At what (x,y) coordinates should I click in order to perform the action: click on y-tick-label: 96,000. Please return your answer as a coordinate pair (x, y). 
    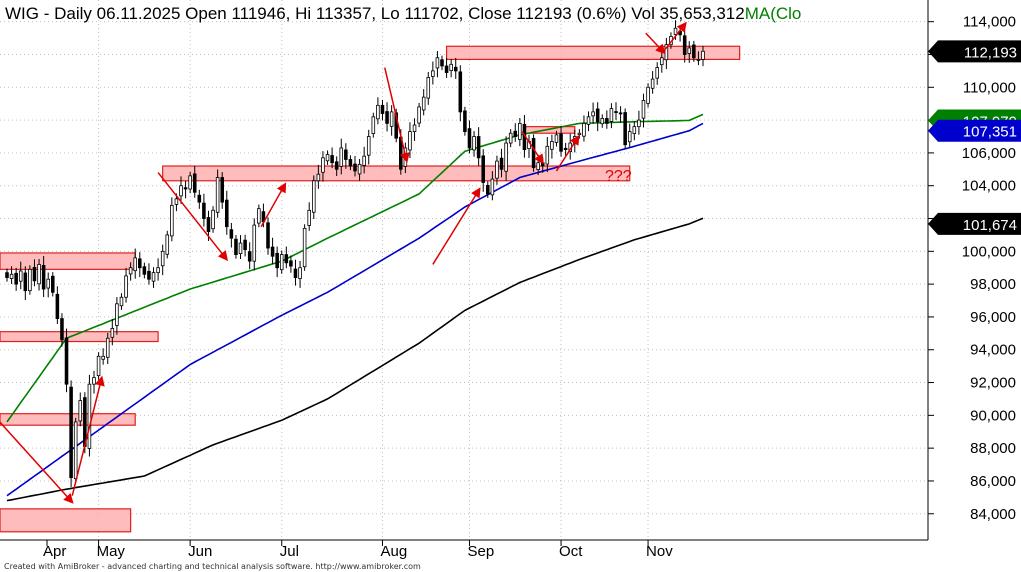
    Looking at the image, I should click on (993, 317).